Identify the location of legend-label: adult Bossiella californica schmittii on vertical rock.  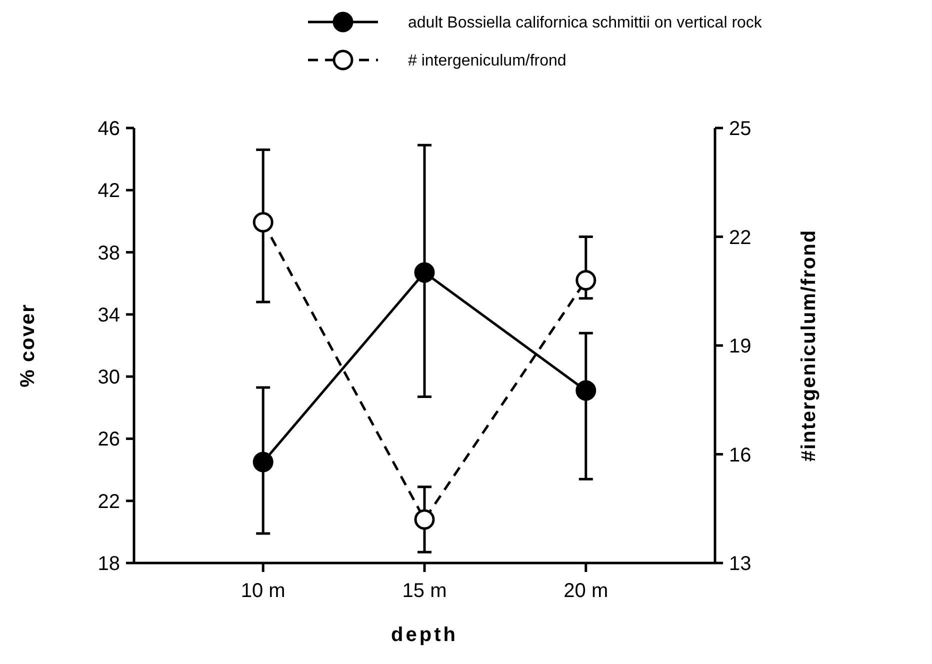
(585, 23).